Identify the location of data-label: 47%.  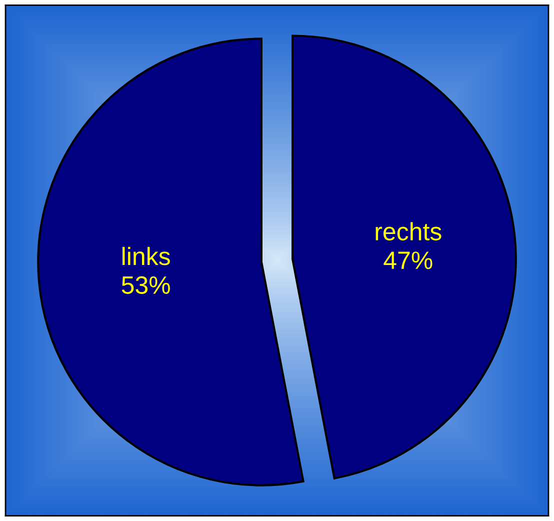
(408, 261).